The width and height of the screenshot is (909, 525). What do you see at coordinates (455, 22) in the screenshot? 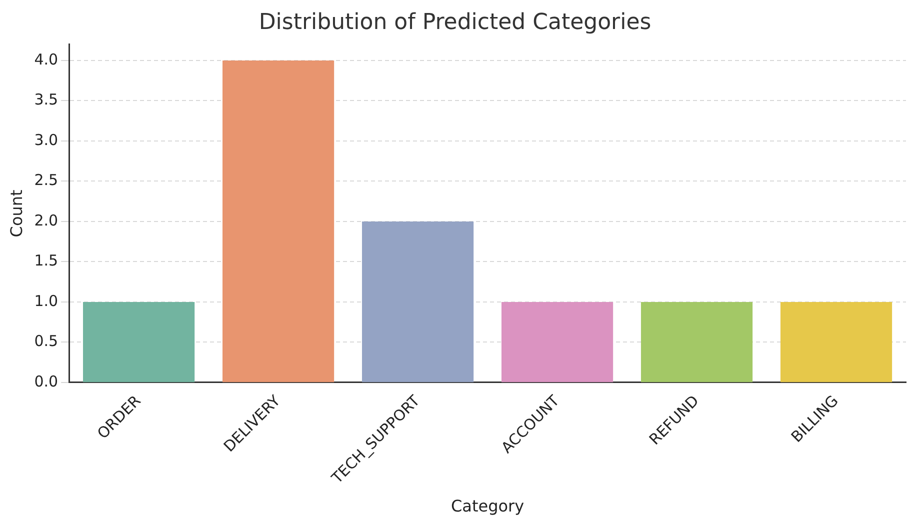
I see `chart-title: Distribution of Predicted Categories` at bounding box center [455, 22].